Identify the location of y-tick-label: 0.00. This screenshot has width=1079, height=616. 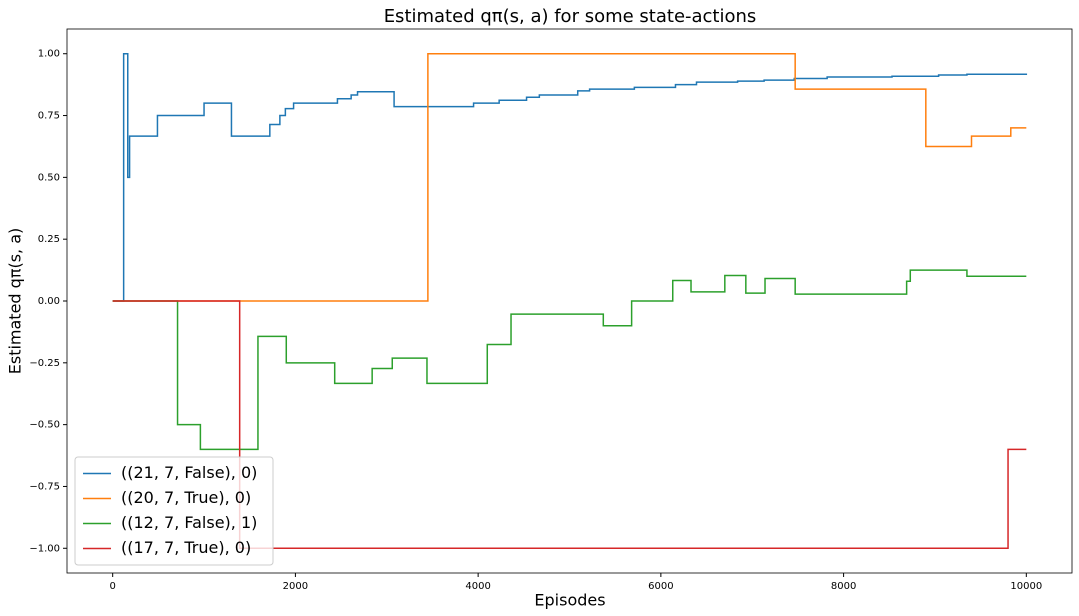
(49, 301).